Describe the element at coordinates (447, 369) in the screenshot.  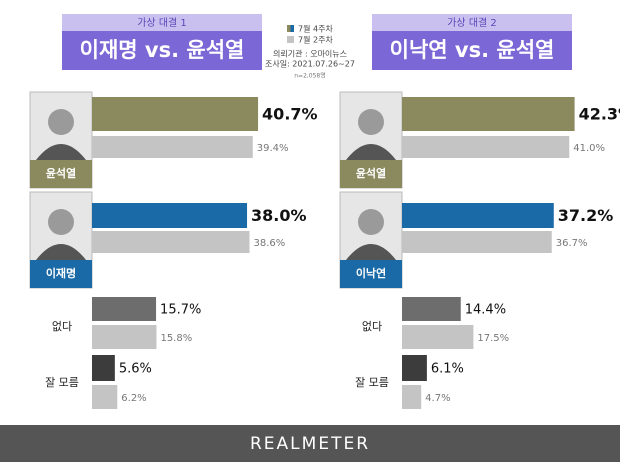
I see `value-label: 6.1%` at that location.